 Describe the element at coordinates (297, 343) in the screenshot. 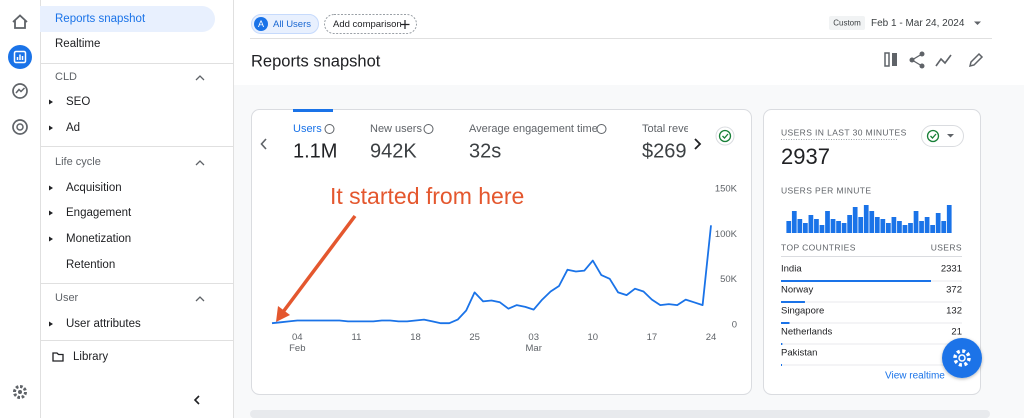

I see `x-tick-label: 04 Feb` at that location.